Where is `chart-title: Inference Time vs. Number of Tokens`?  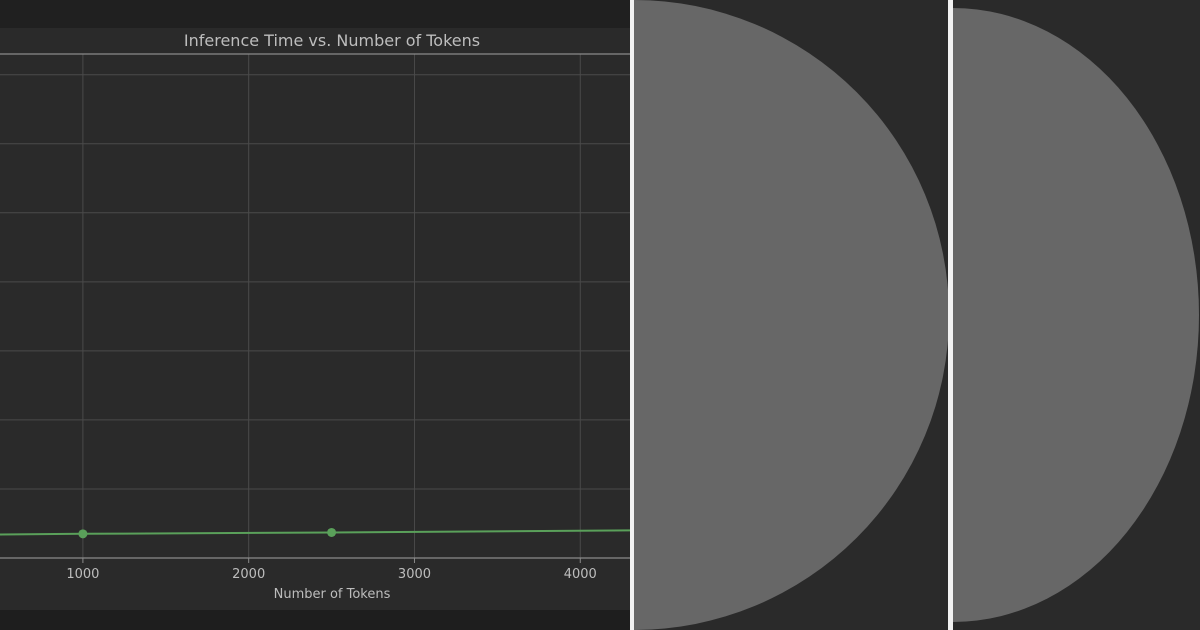 chart-title: Inference Time vs. Number of Tokens is located at coordinates (332, 40).